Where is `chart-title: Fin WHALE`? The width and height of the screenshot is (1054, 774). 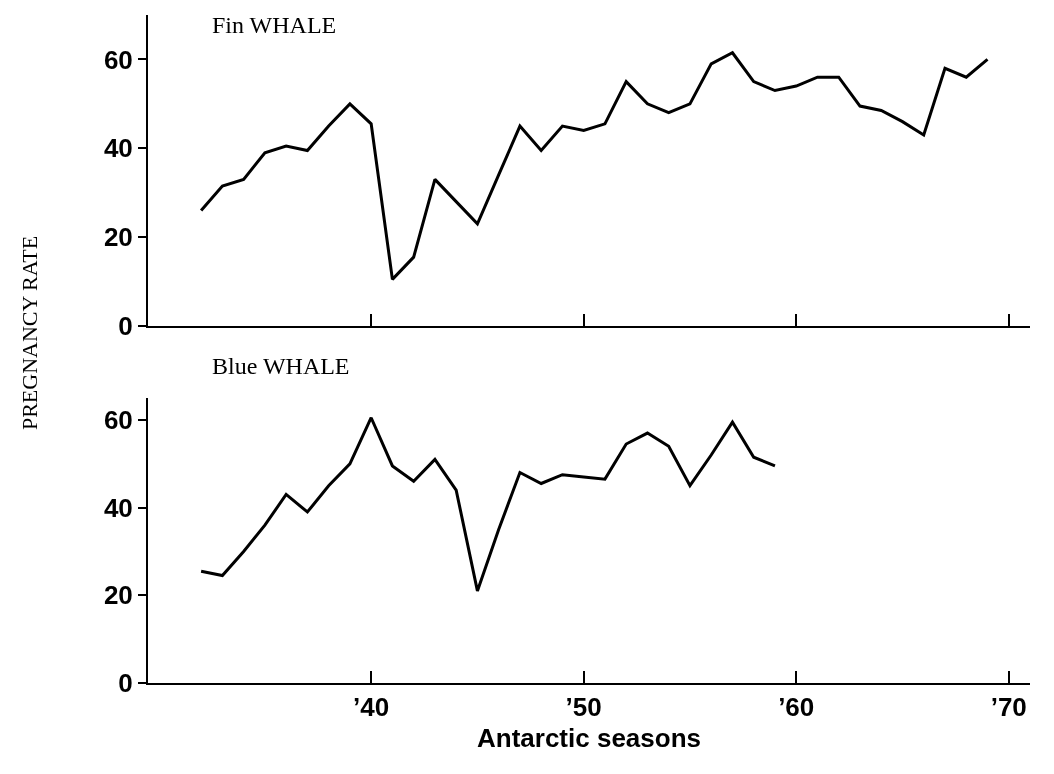 chart-title: Fin WHALE is located at coordinates (274, 25).